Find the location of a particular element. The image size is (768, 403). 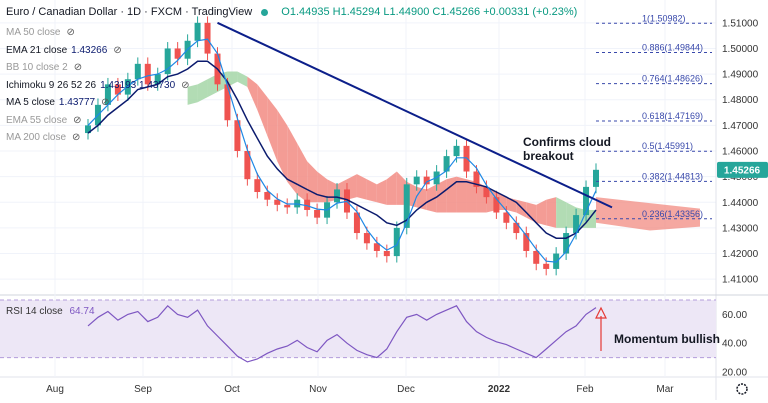

indicator-value: 1.43266 is located at coordinates (89, 50).